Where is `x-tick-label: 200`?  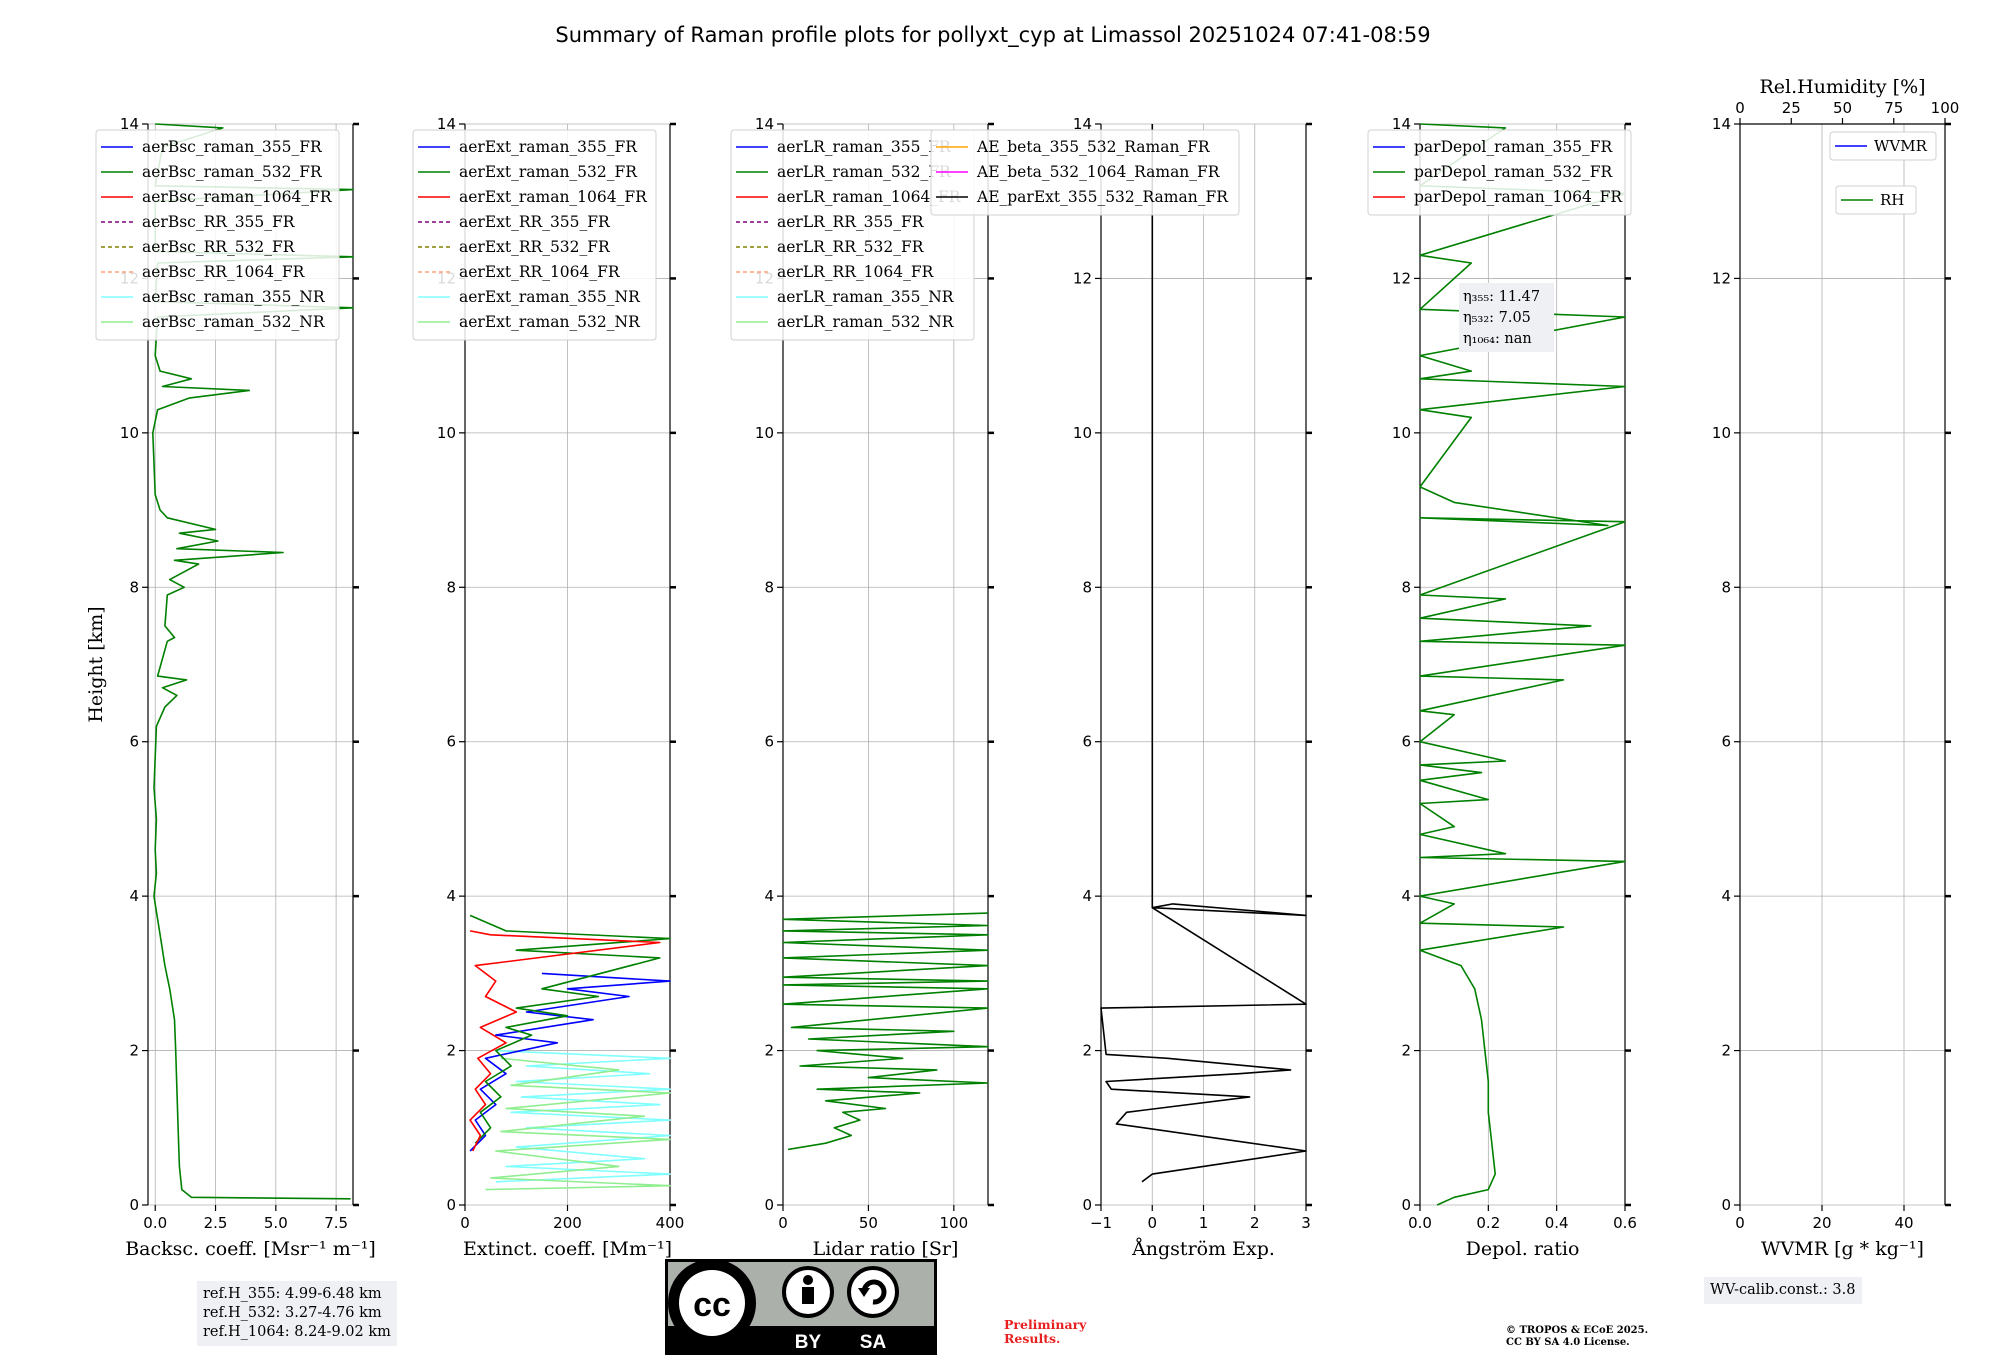 x-tick-label: 200 is located at coordinates (567, 1223).